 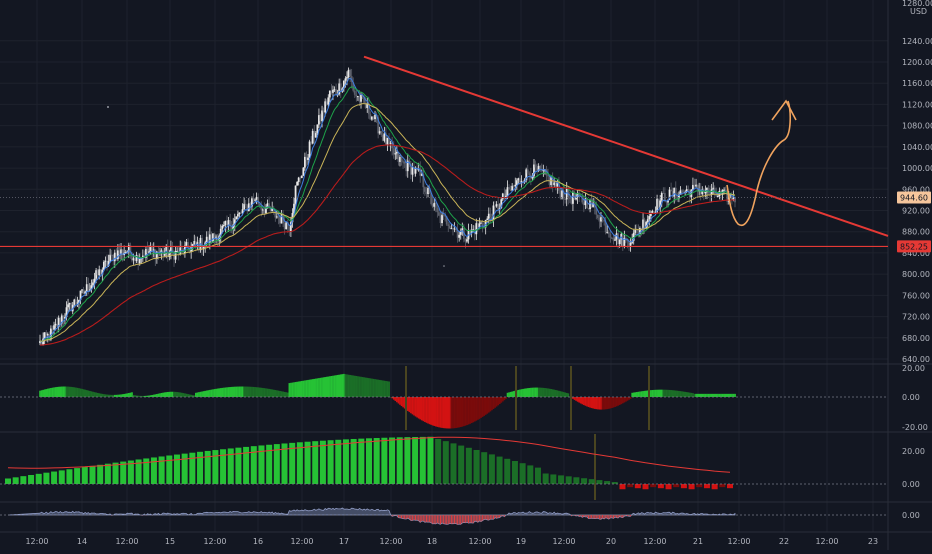 What do you see at coordinates (758, 163) in the screenshot?
I see `projection-path` at bounding box center [758, 163].